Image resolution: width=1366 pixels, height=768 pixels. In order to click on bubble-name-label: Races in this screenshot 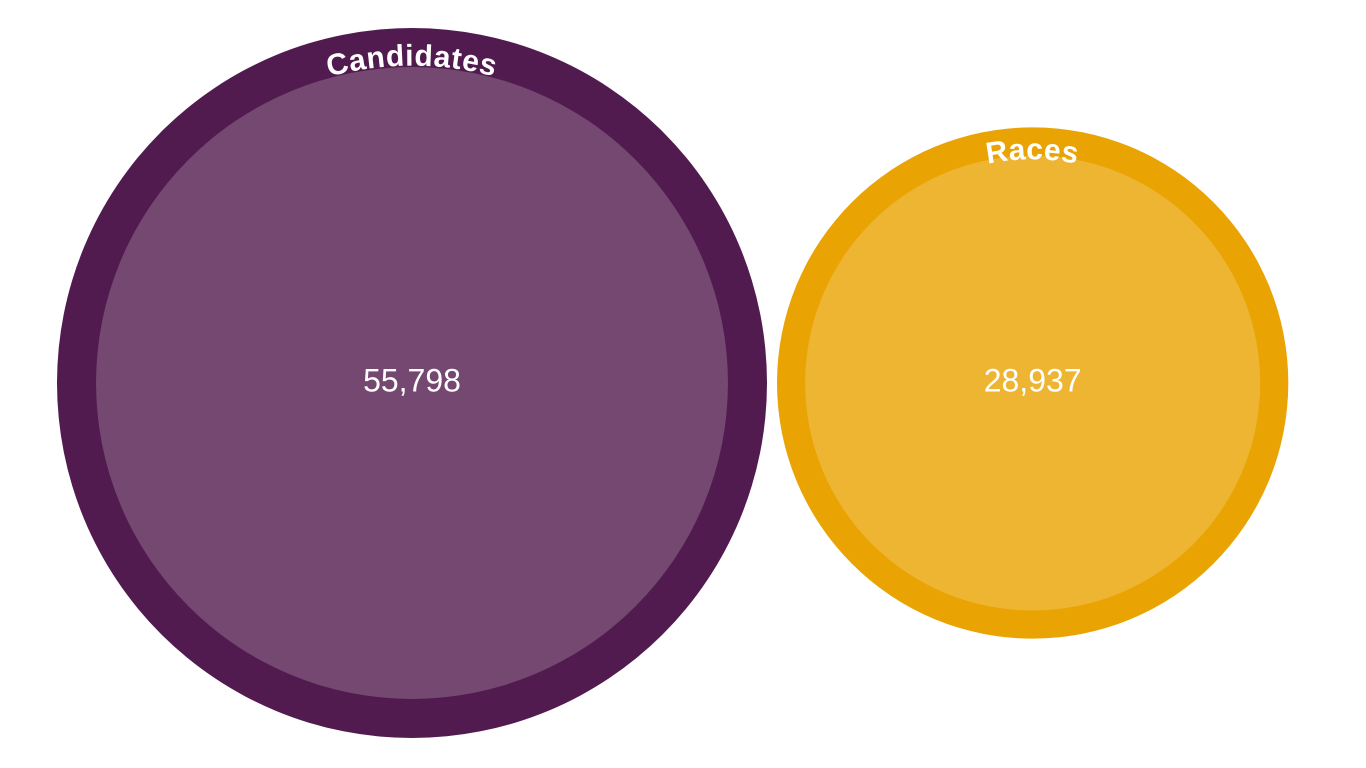, I will do `click(1033, 151)`.